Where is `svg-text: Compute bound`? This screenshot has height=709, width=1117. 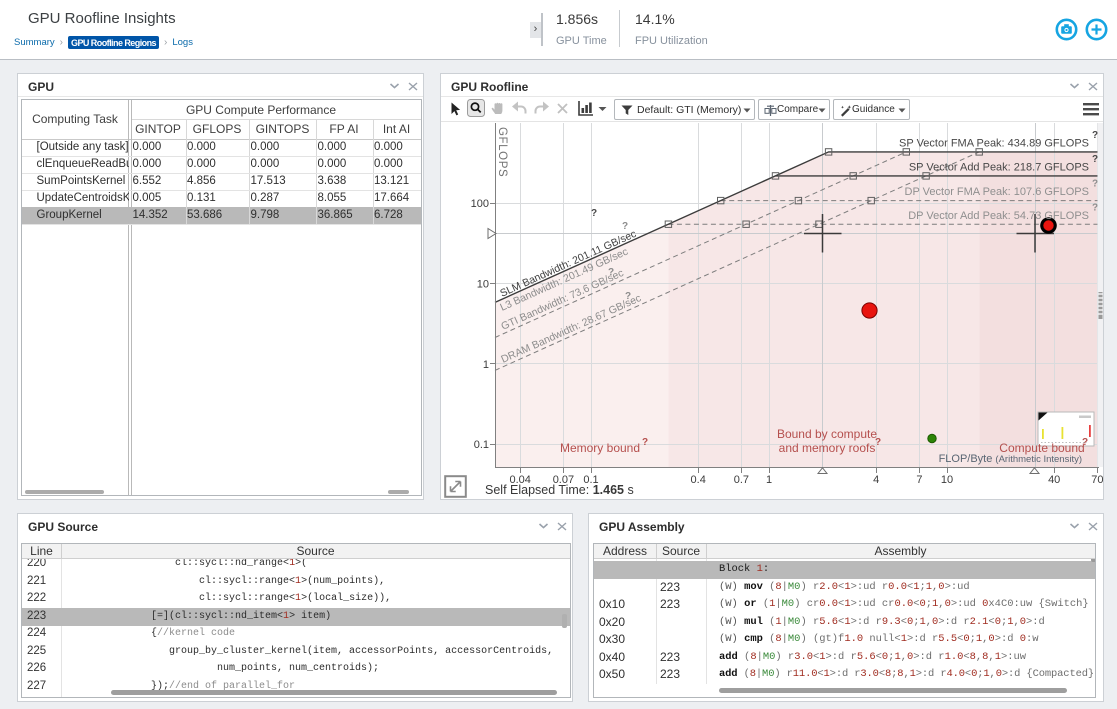
svg-text: Compute bound is located at coordinates (1041, 448).